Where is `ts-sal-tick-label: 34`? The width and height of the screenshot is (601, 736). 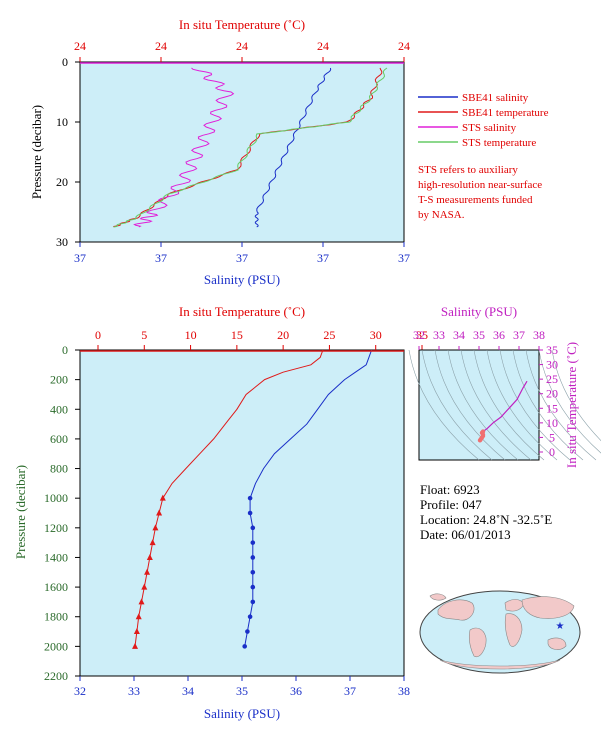
ts-sal-tick-label: 34 is located at coordinates (459, 335).